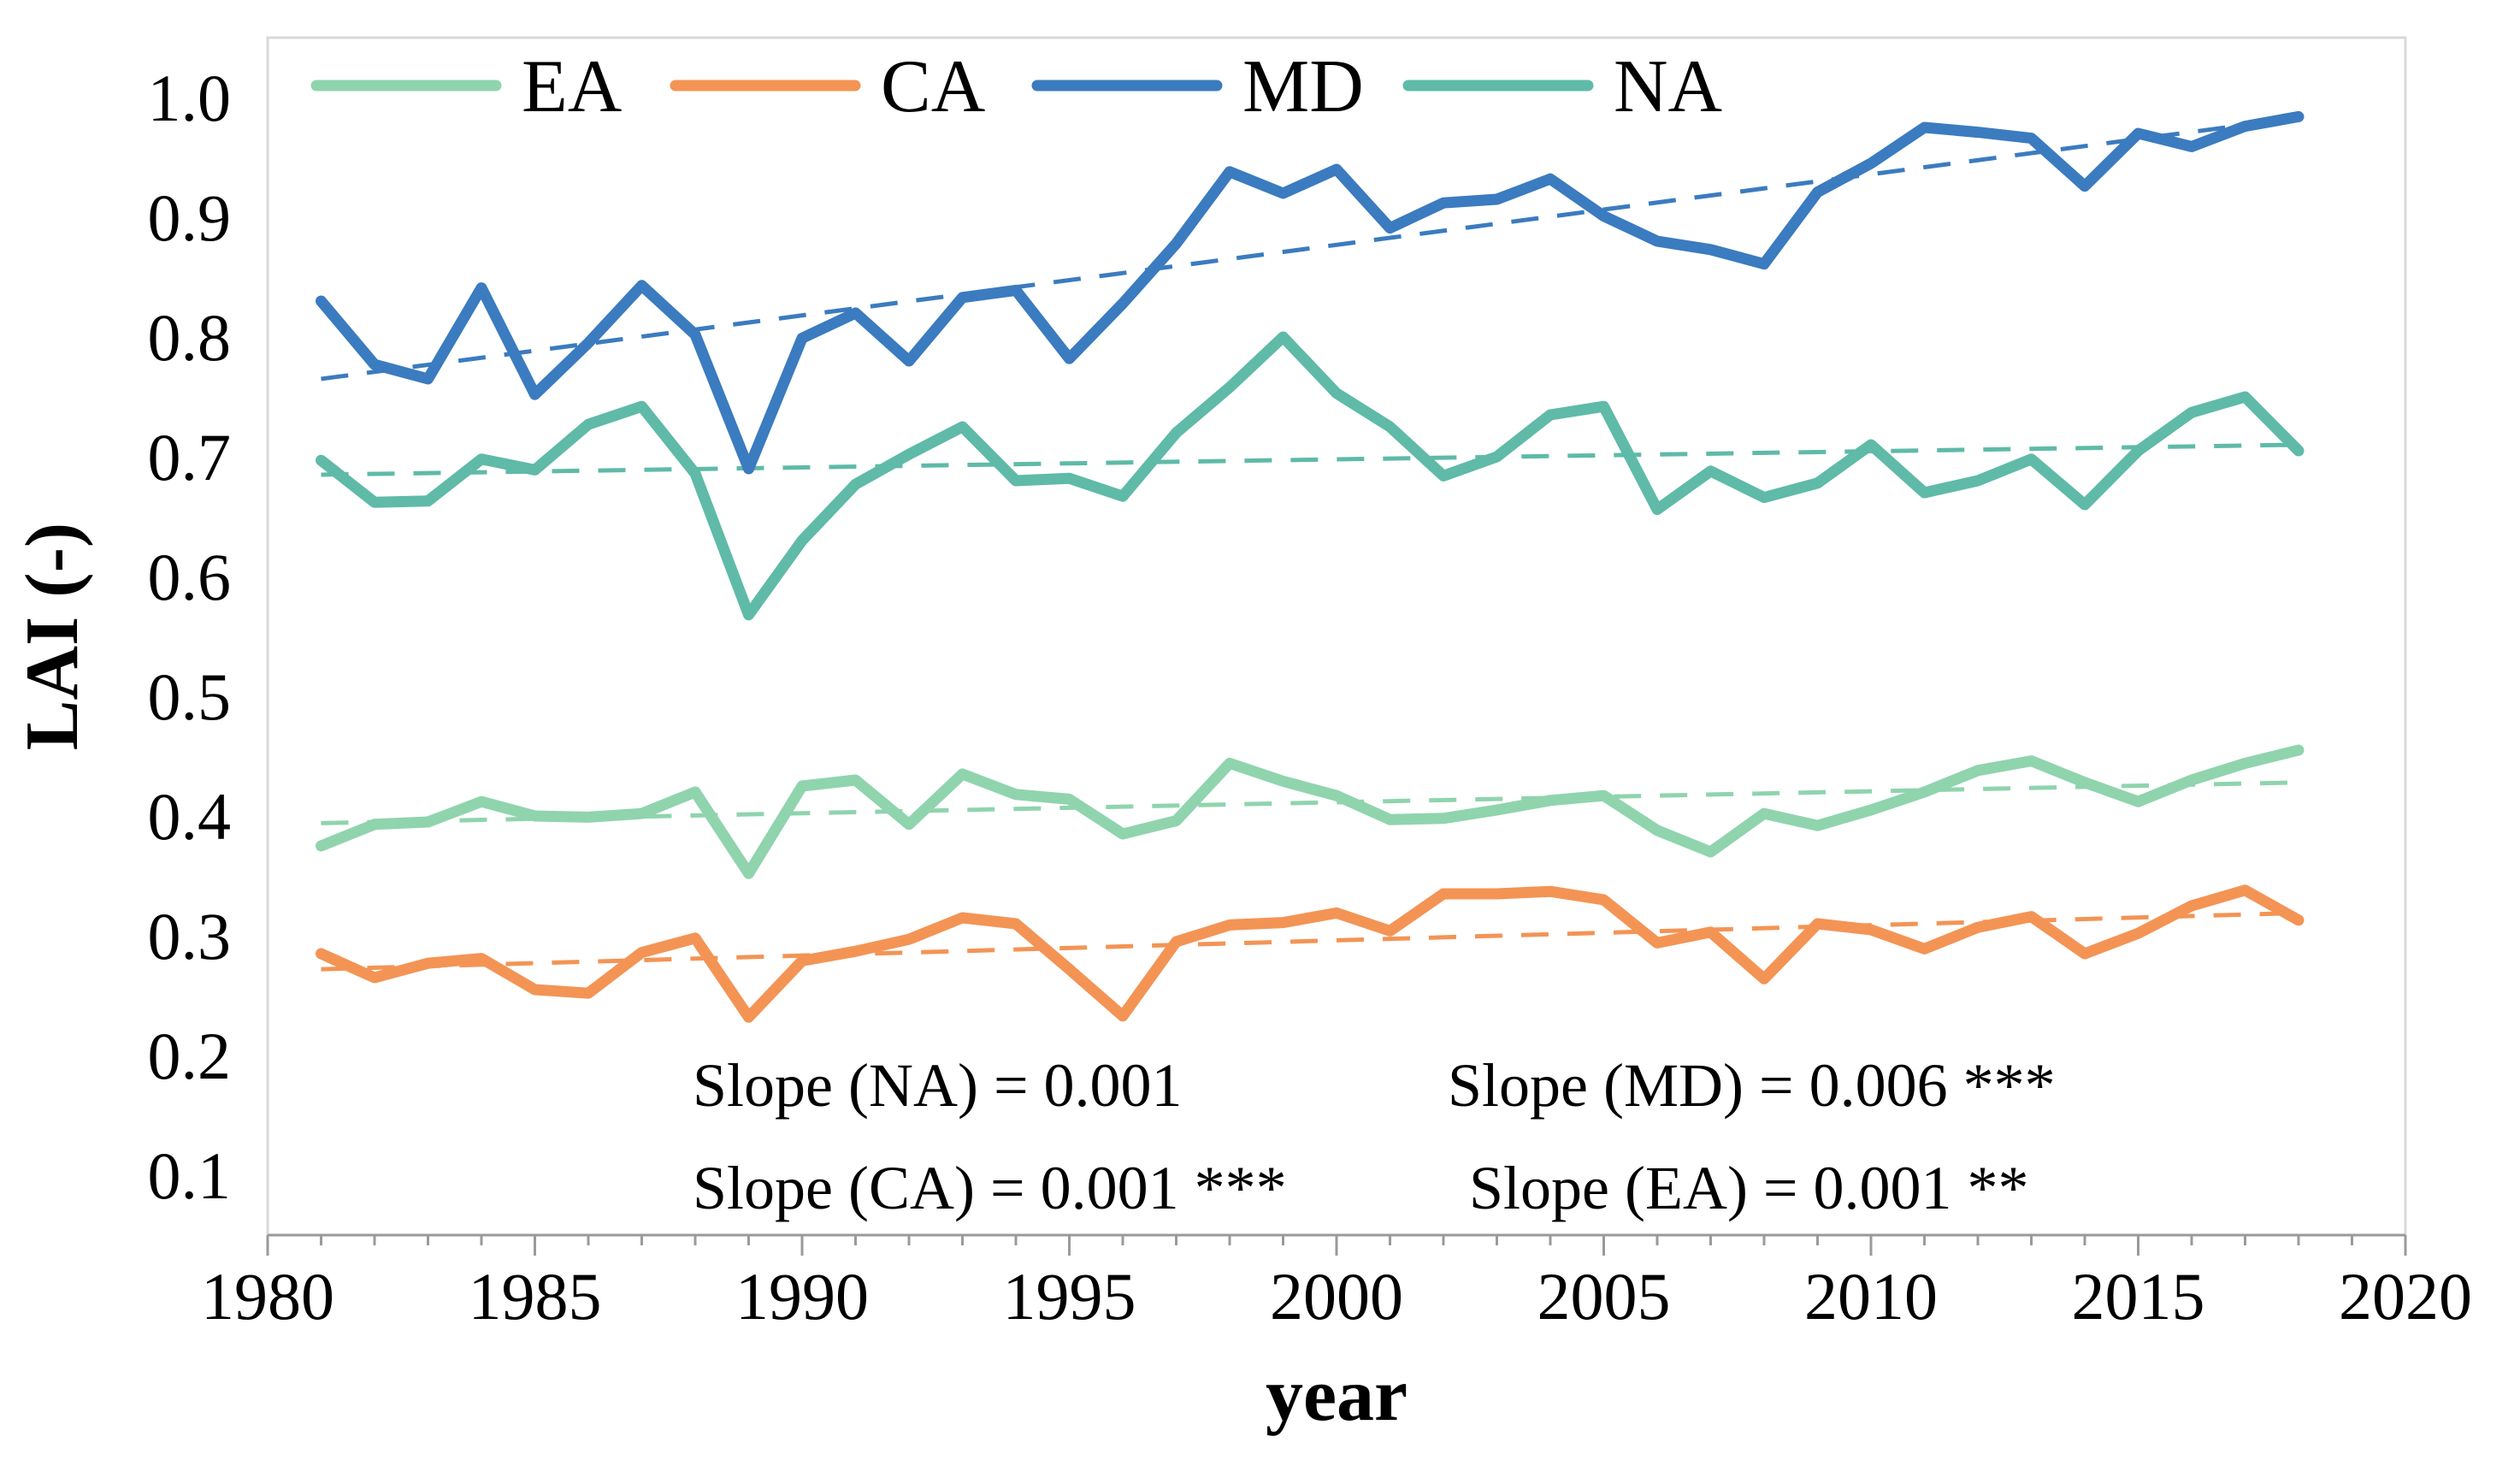 The width and height of the screenshot is (2520, 1478). I want to click on trend-line-na, so click(1310, 460).